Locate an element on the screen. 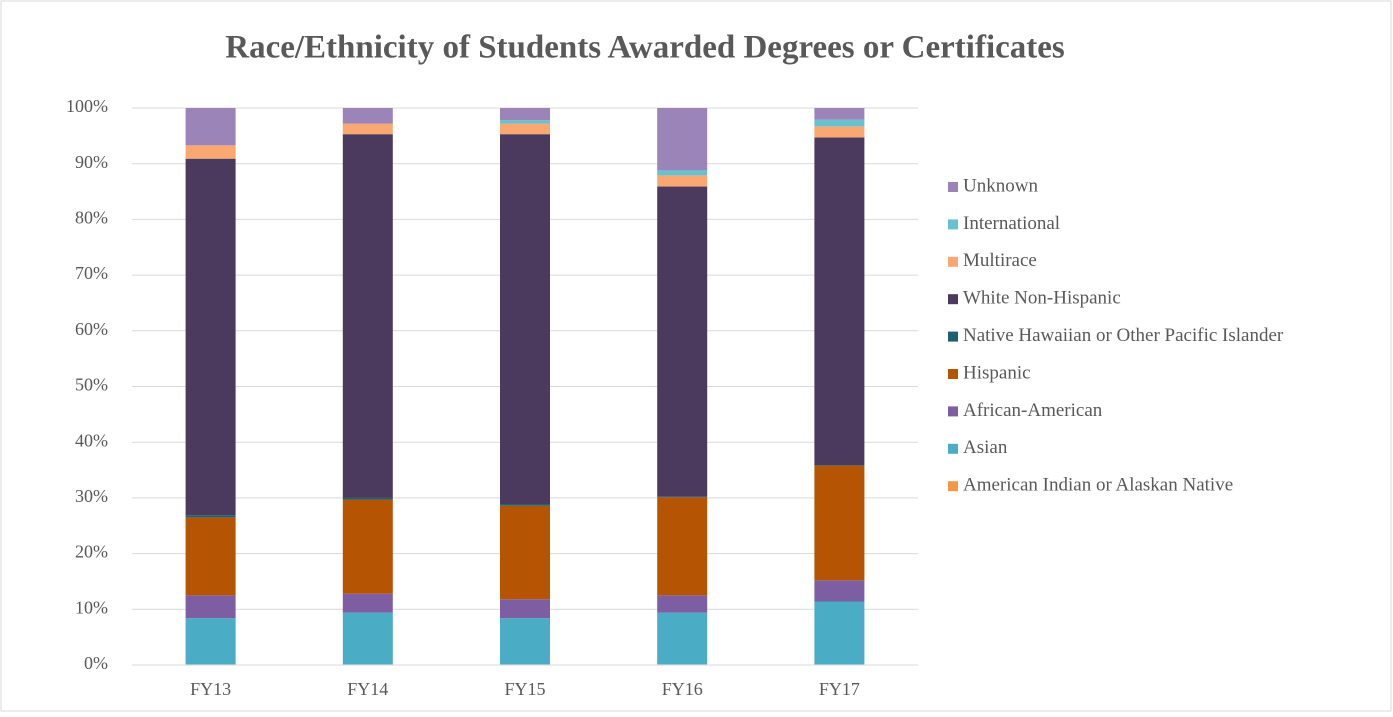 This screenshot has height=717, width=1393. legend-label: American Indian or Alaskan Native is located at coordinates (1098, 485).